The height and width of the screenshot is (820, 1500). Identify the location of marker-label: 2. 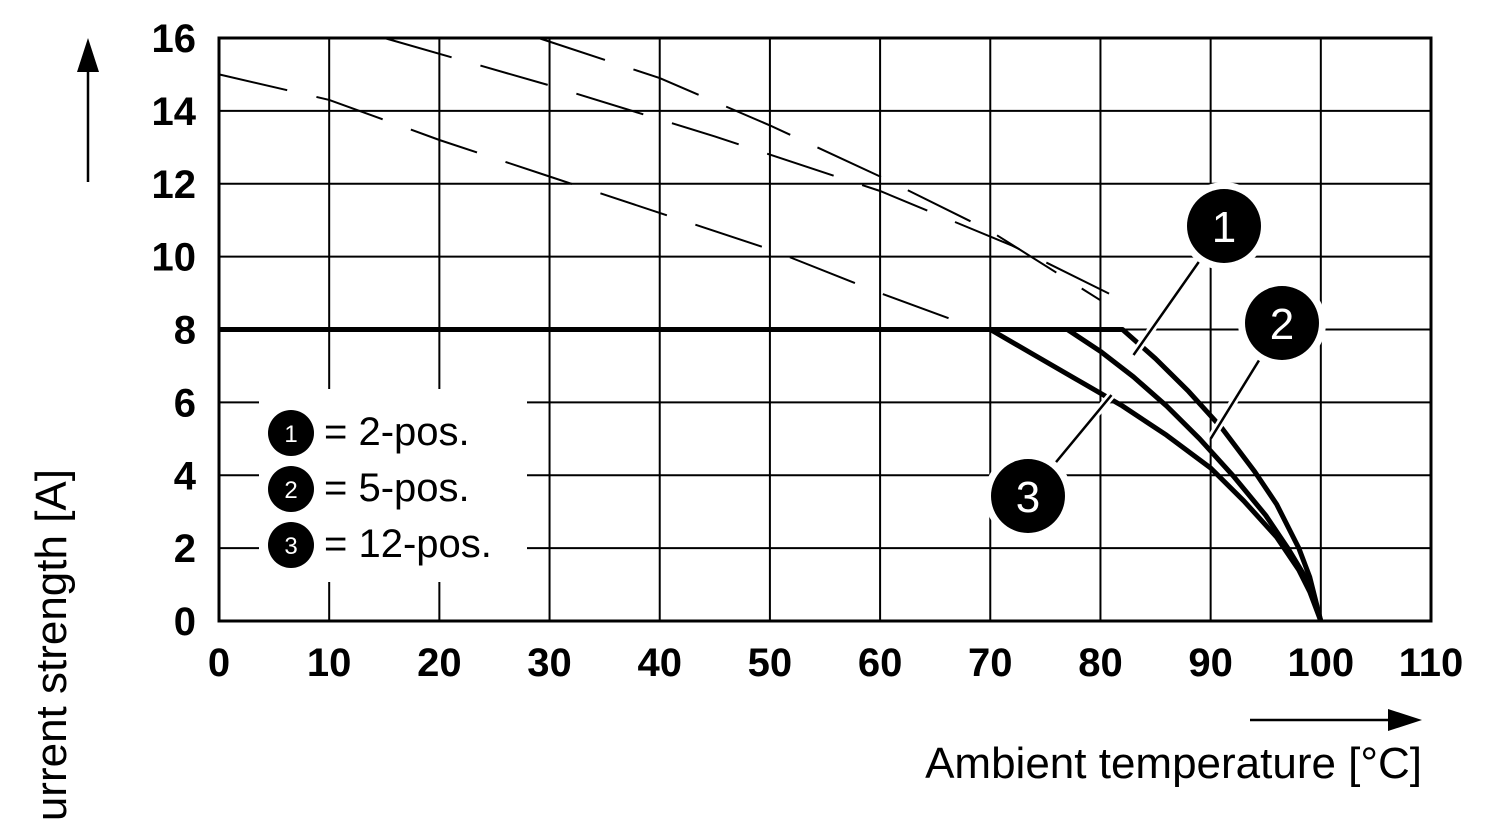
(1282, 324).